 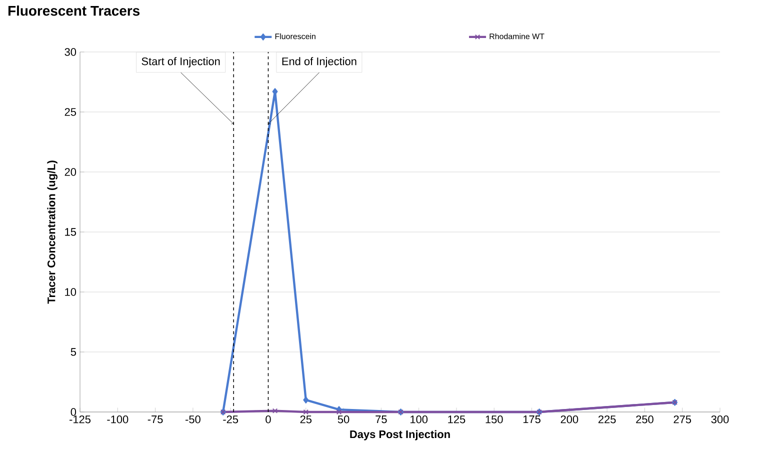 I want to click on chart-title: Fluorescent Tracers, so click(x=74, y=11).